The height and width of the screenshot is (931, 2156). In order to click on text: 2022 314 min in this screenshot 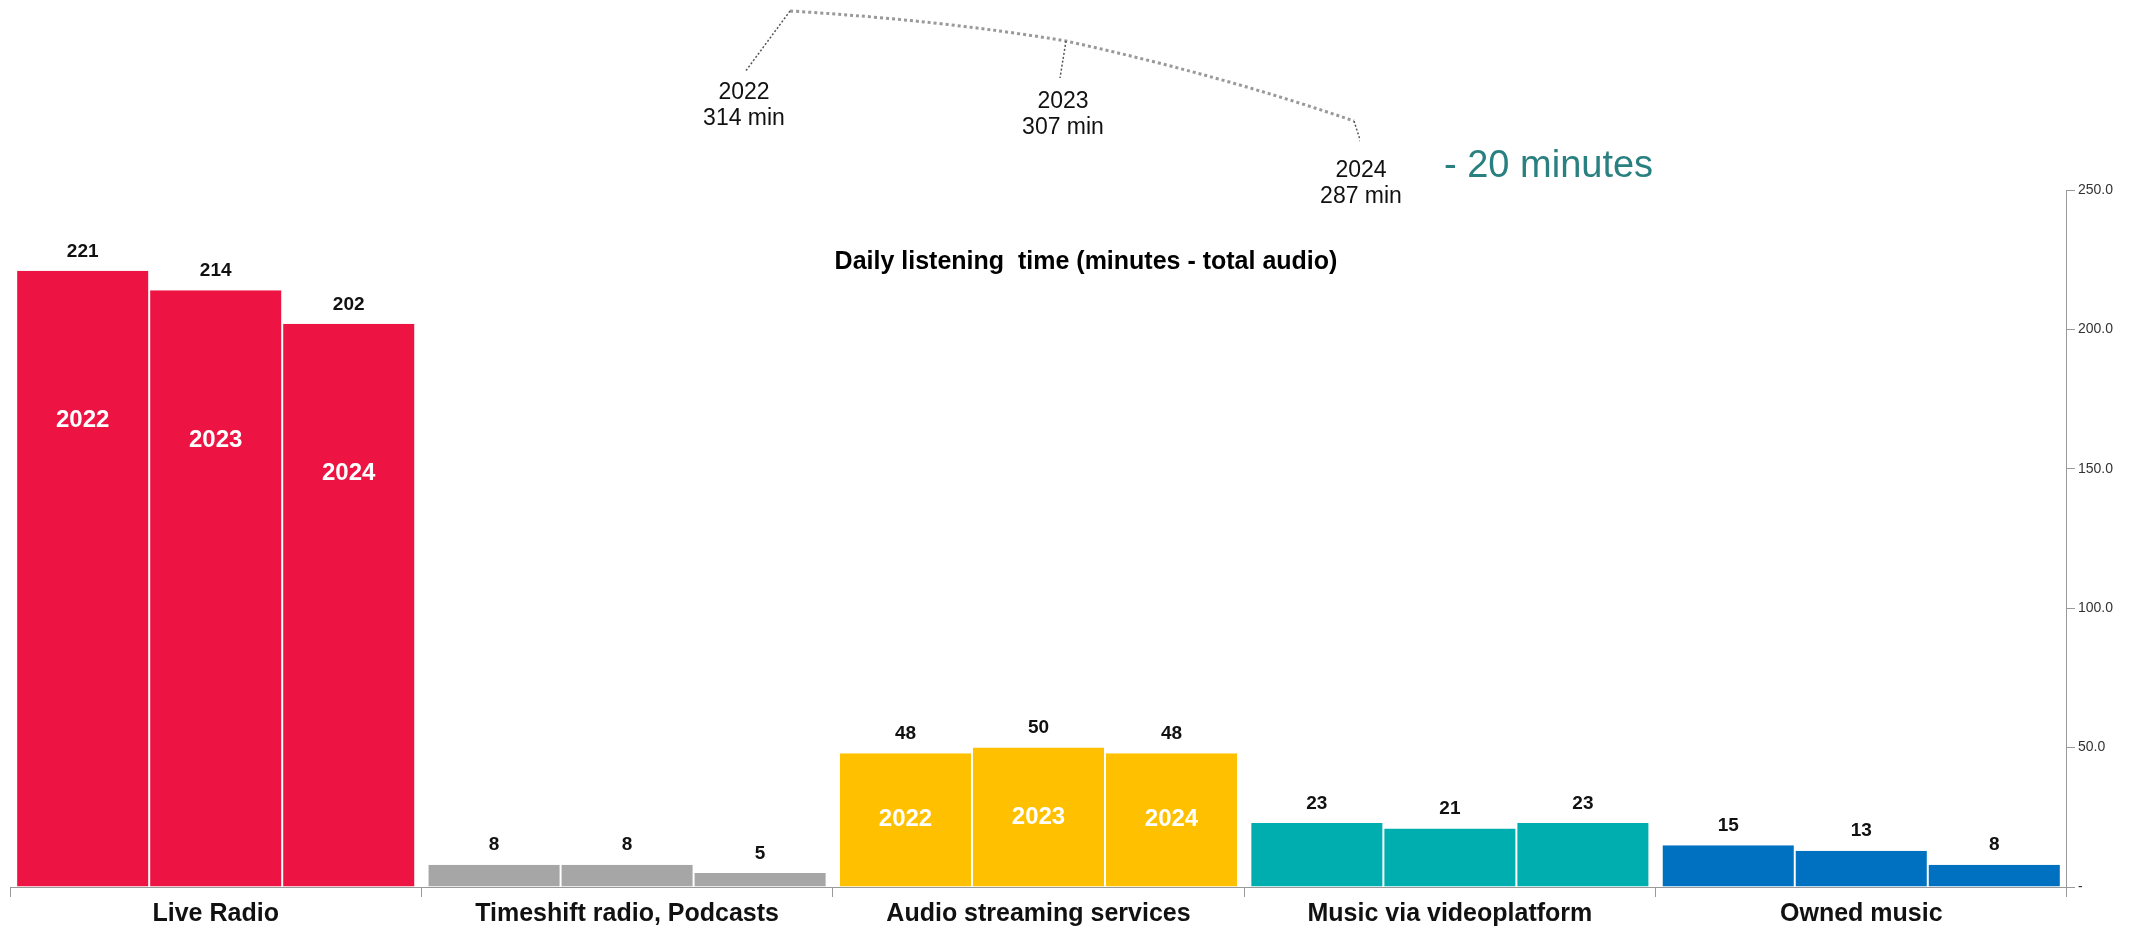, I will do `click(744, 104)`.